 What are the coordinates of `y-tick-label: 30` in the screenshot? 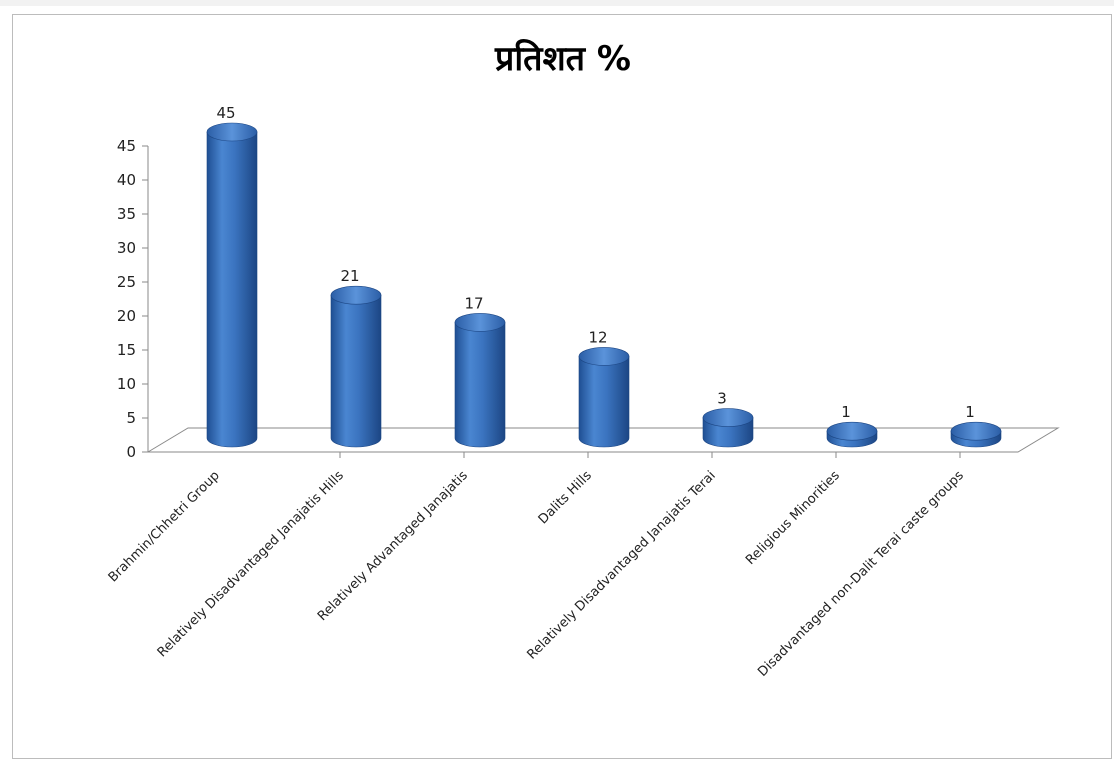 It's located at (126, 248).